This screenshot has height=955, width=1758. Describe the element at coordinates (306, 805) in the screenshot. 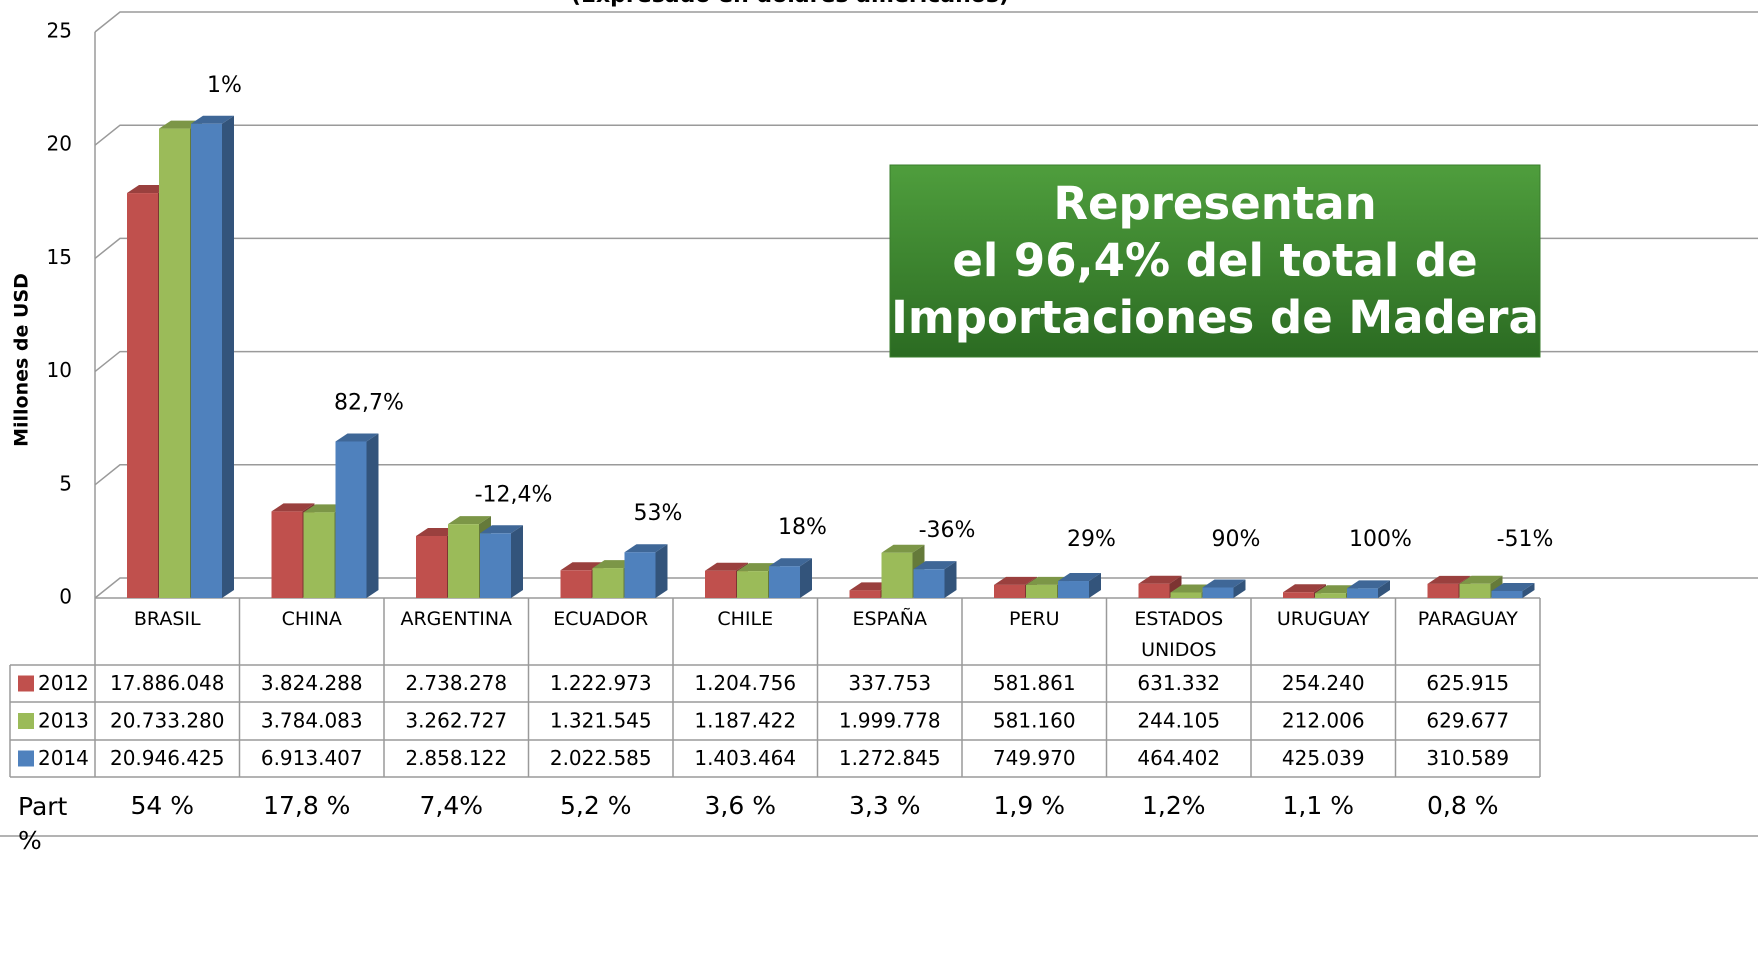

I see `share-value: 17,8 %` at that location.